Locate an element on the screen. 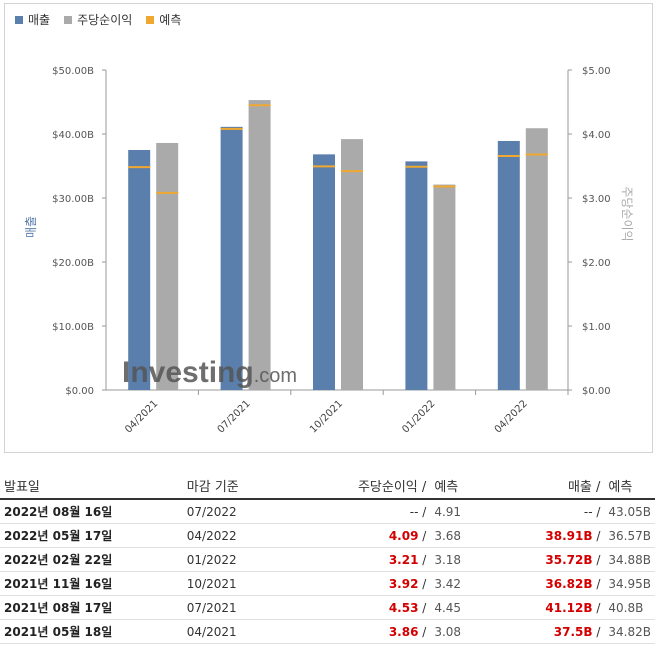  row-date: 2021년 08월 17일 is located at coordinates (91, 607).